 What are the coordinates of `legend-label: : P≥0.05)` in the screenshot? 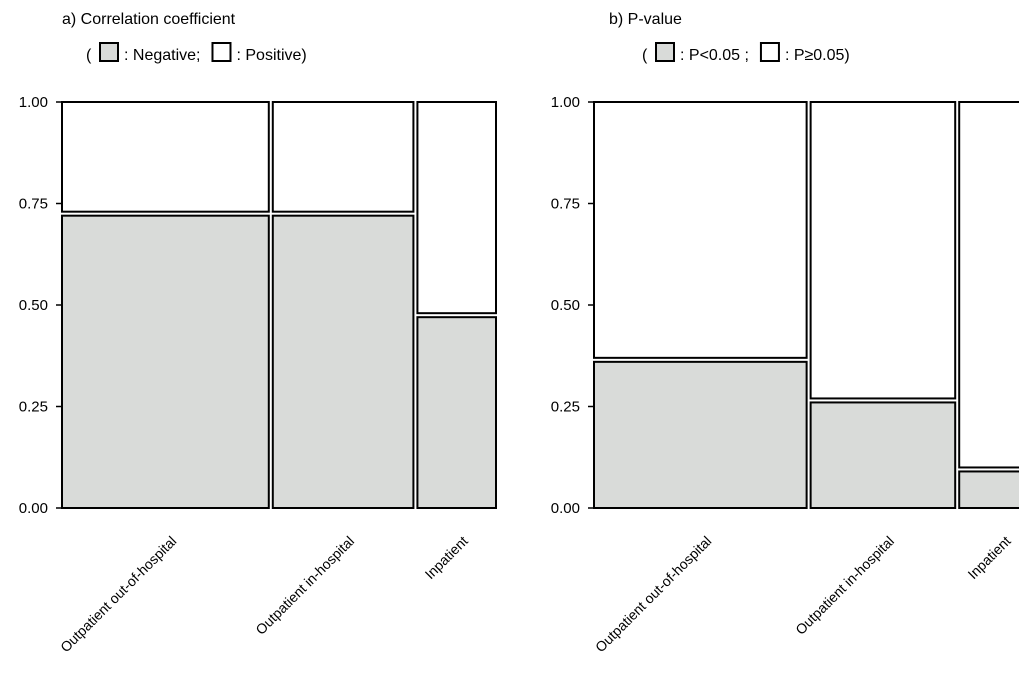 It's located at (817, 55).